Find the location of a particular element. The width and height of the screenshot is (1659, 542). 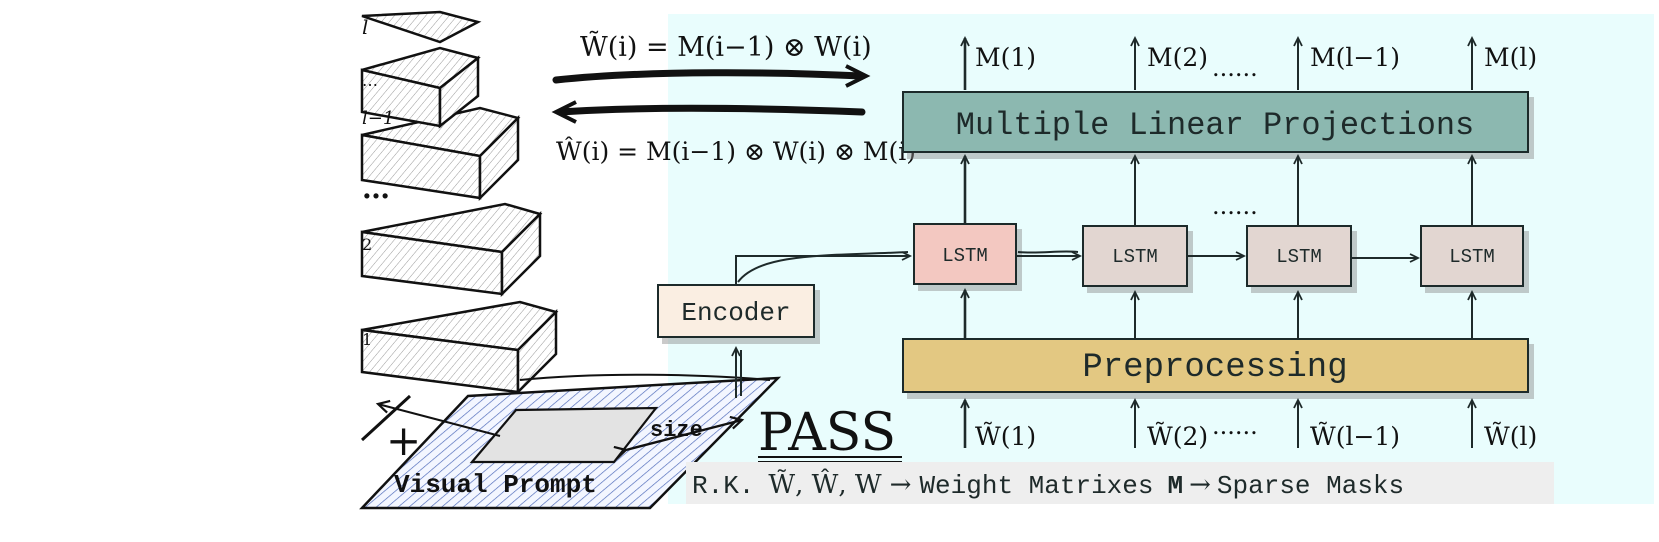

layer-stack: l … l−1 … 2 1 is located at coordinates (459, 203).